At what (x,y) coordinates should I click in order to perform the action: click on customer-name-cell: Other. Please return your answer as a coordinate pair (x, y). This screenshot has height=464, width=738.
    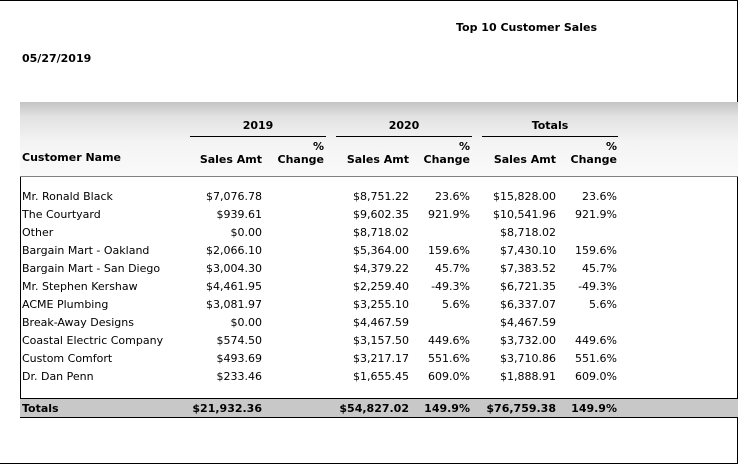
    Looking at the image, I should click on (38, 232).